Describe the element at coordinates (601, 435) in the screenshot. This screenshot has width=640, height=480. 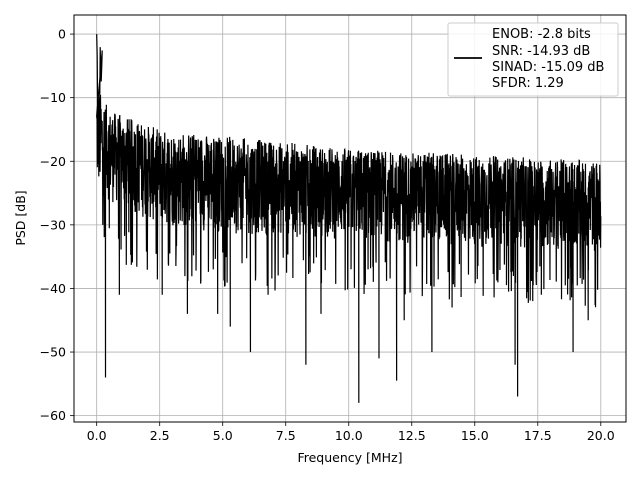
I see `x-tick-label: 20.0` at that location.